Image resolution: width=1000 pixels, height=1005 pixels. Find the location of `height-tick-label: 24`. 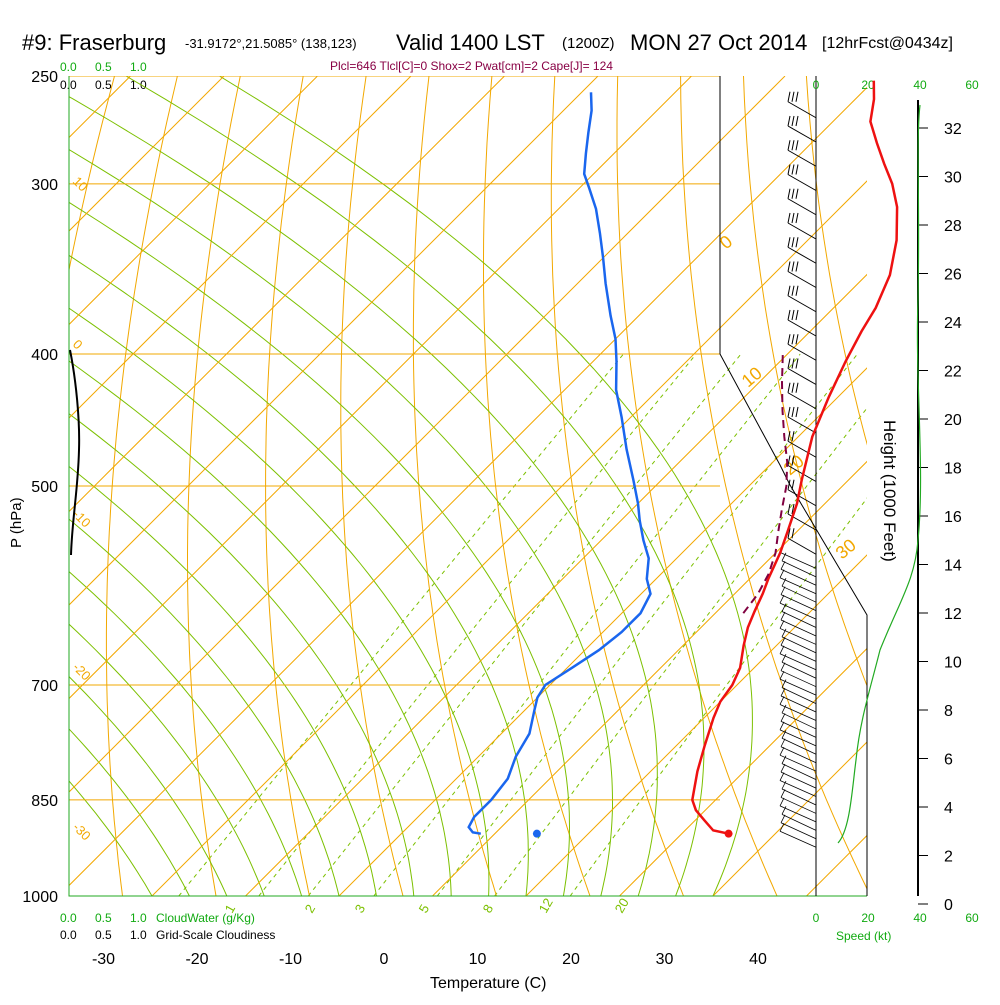

height-tick-label: 24 is located at coordinates (953, 323).